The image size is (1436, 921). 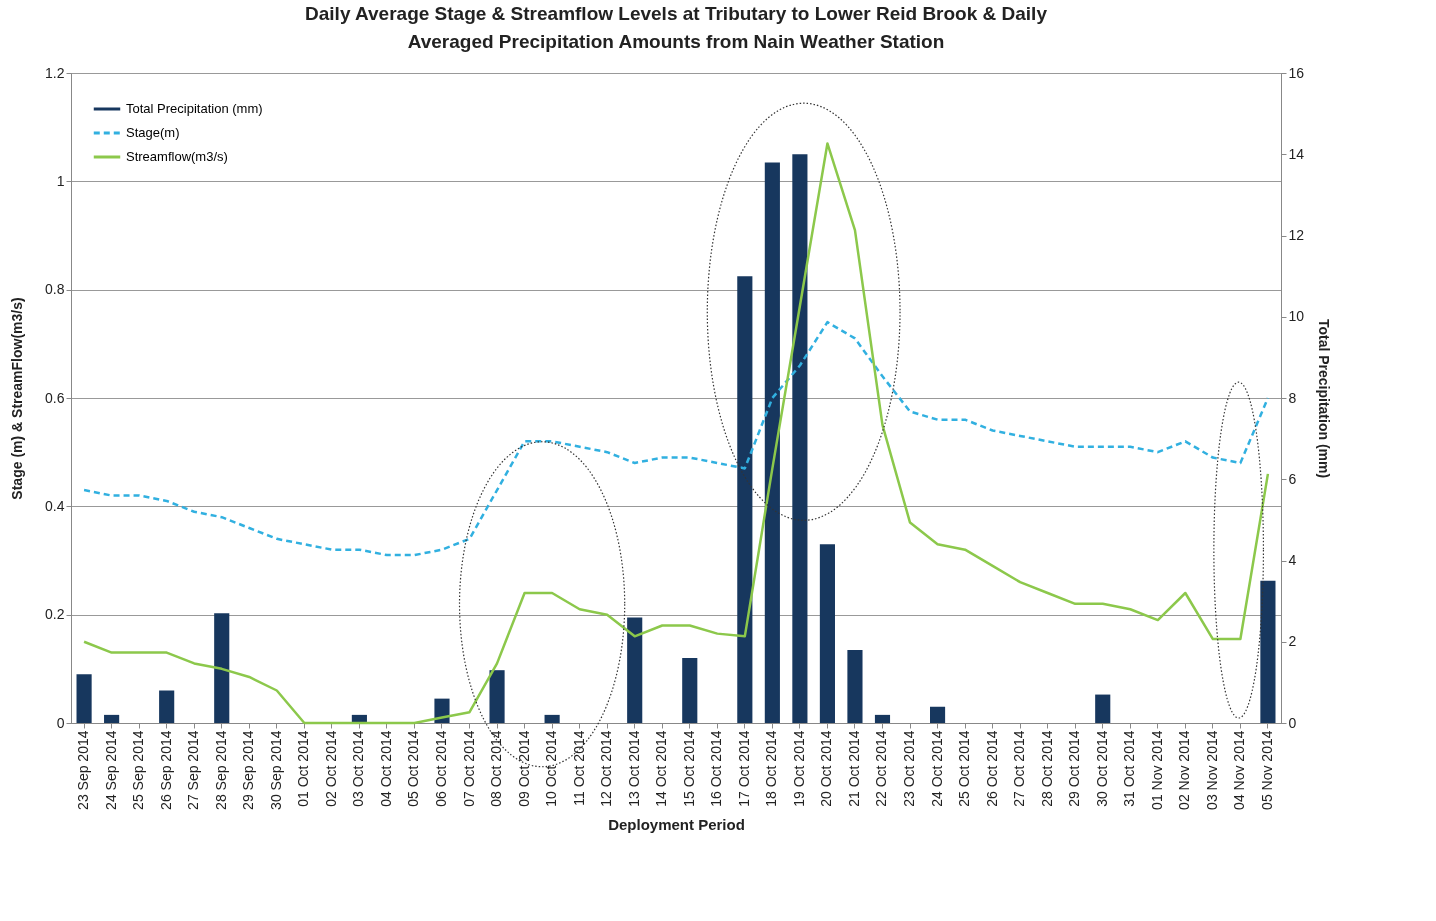 What do you see at coordinates (1296, 235) in the screenshot?
I see `y2-tick-label: 12` at bounding box center [1296, 235].